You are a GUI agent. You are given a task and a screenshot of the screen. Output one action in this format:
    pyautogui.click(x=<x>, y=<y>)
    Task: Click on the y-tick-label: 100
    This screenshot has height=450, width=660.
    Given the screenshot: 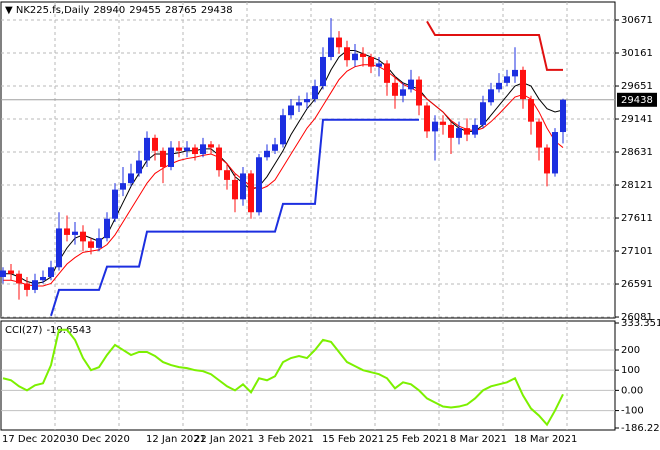 What is the action you would take?
    pyautogui.click(x=630, y=370)
    